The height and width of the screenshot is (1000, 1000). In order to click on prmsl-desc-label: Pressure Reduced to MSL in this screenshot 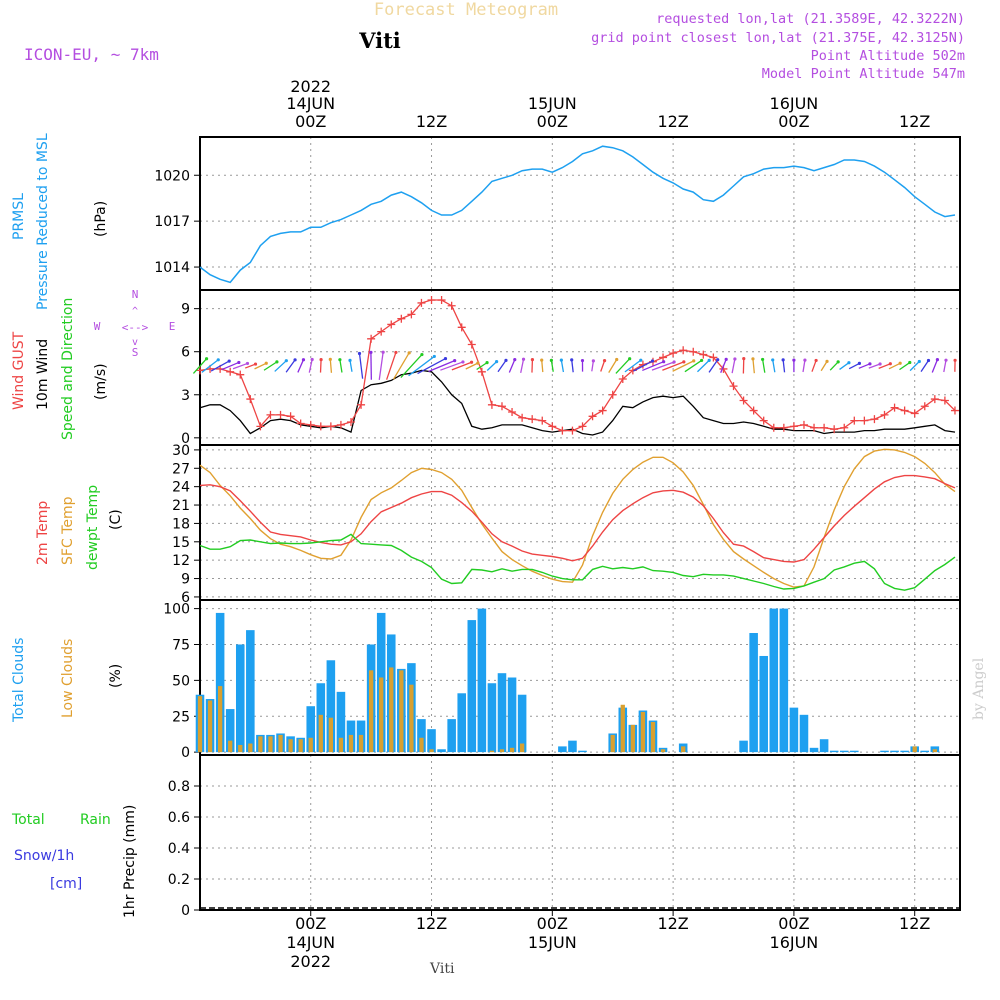, I will do `click(43, 221)`.